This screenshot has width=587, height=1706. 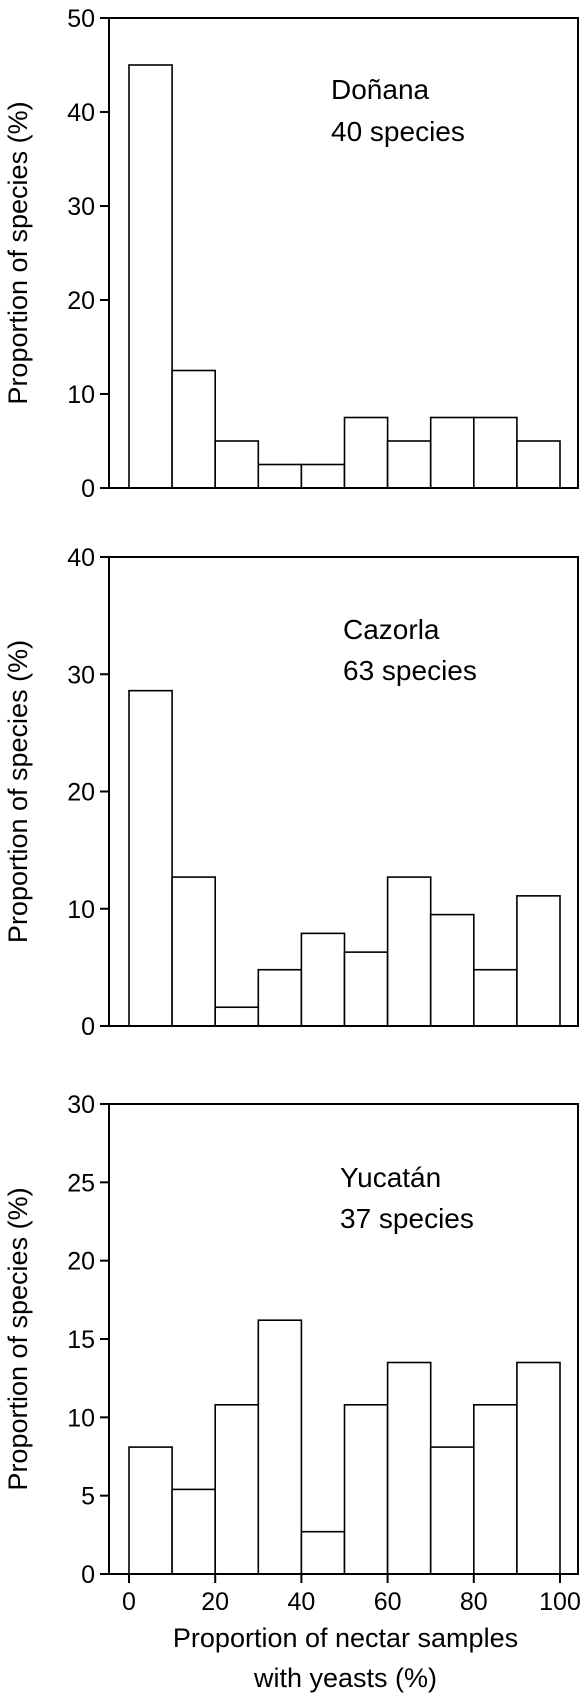 I want to click on x-tick-label: 20, so click(x=215, y=1602).